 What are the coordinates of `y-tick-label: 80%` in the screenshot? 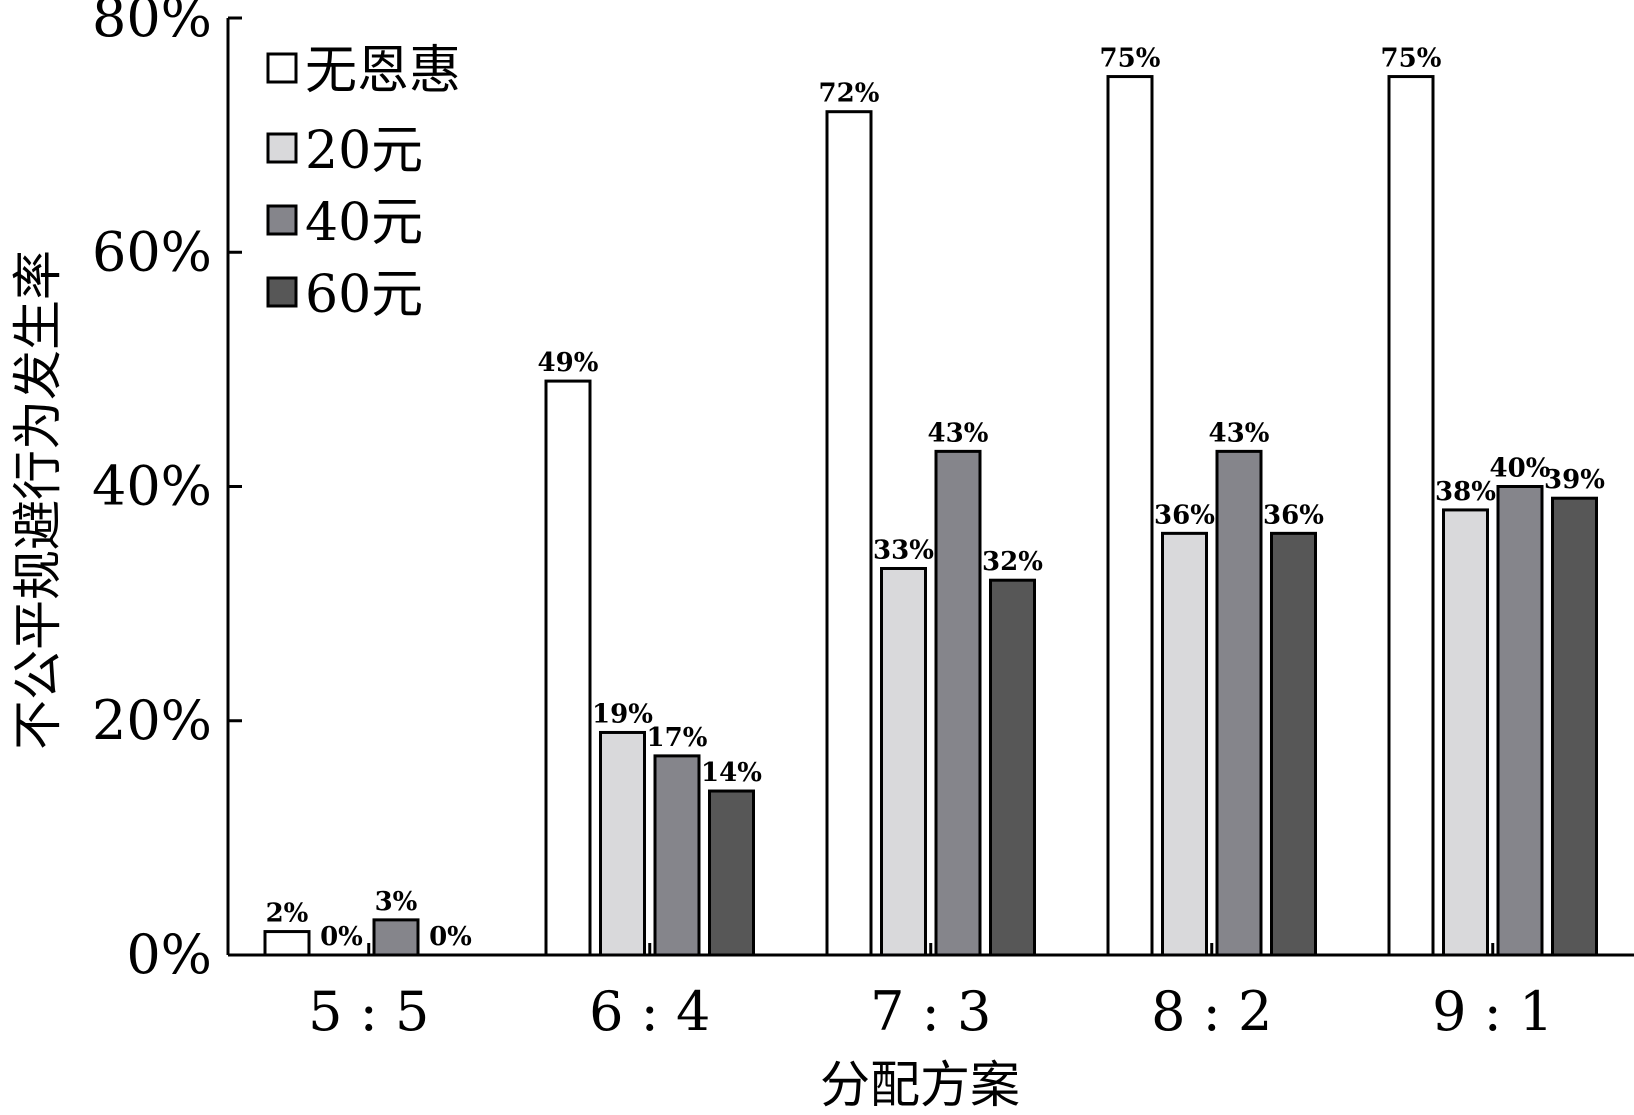 It's located at (152, 24).